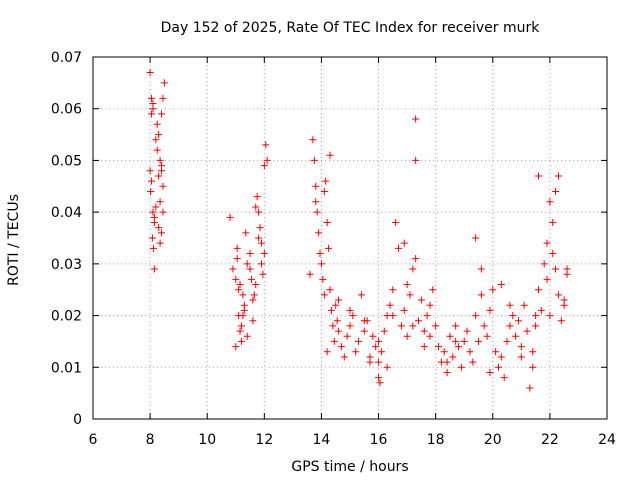 This screenshot has width=640, height=480. Describe the element at coordinates (550, 440) in the screenshot. I see `x-tick-label: 22` at that location.